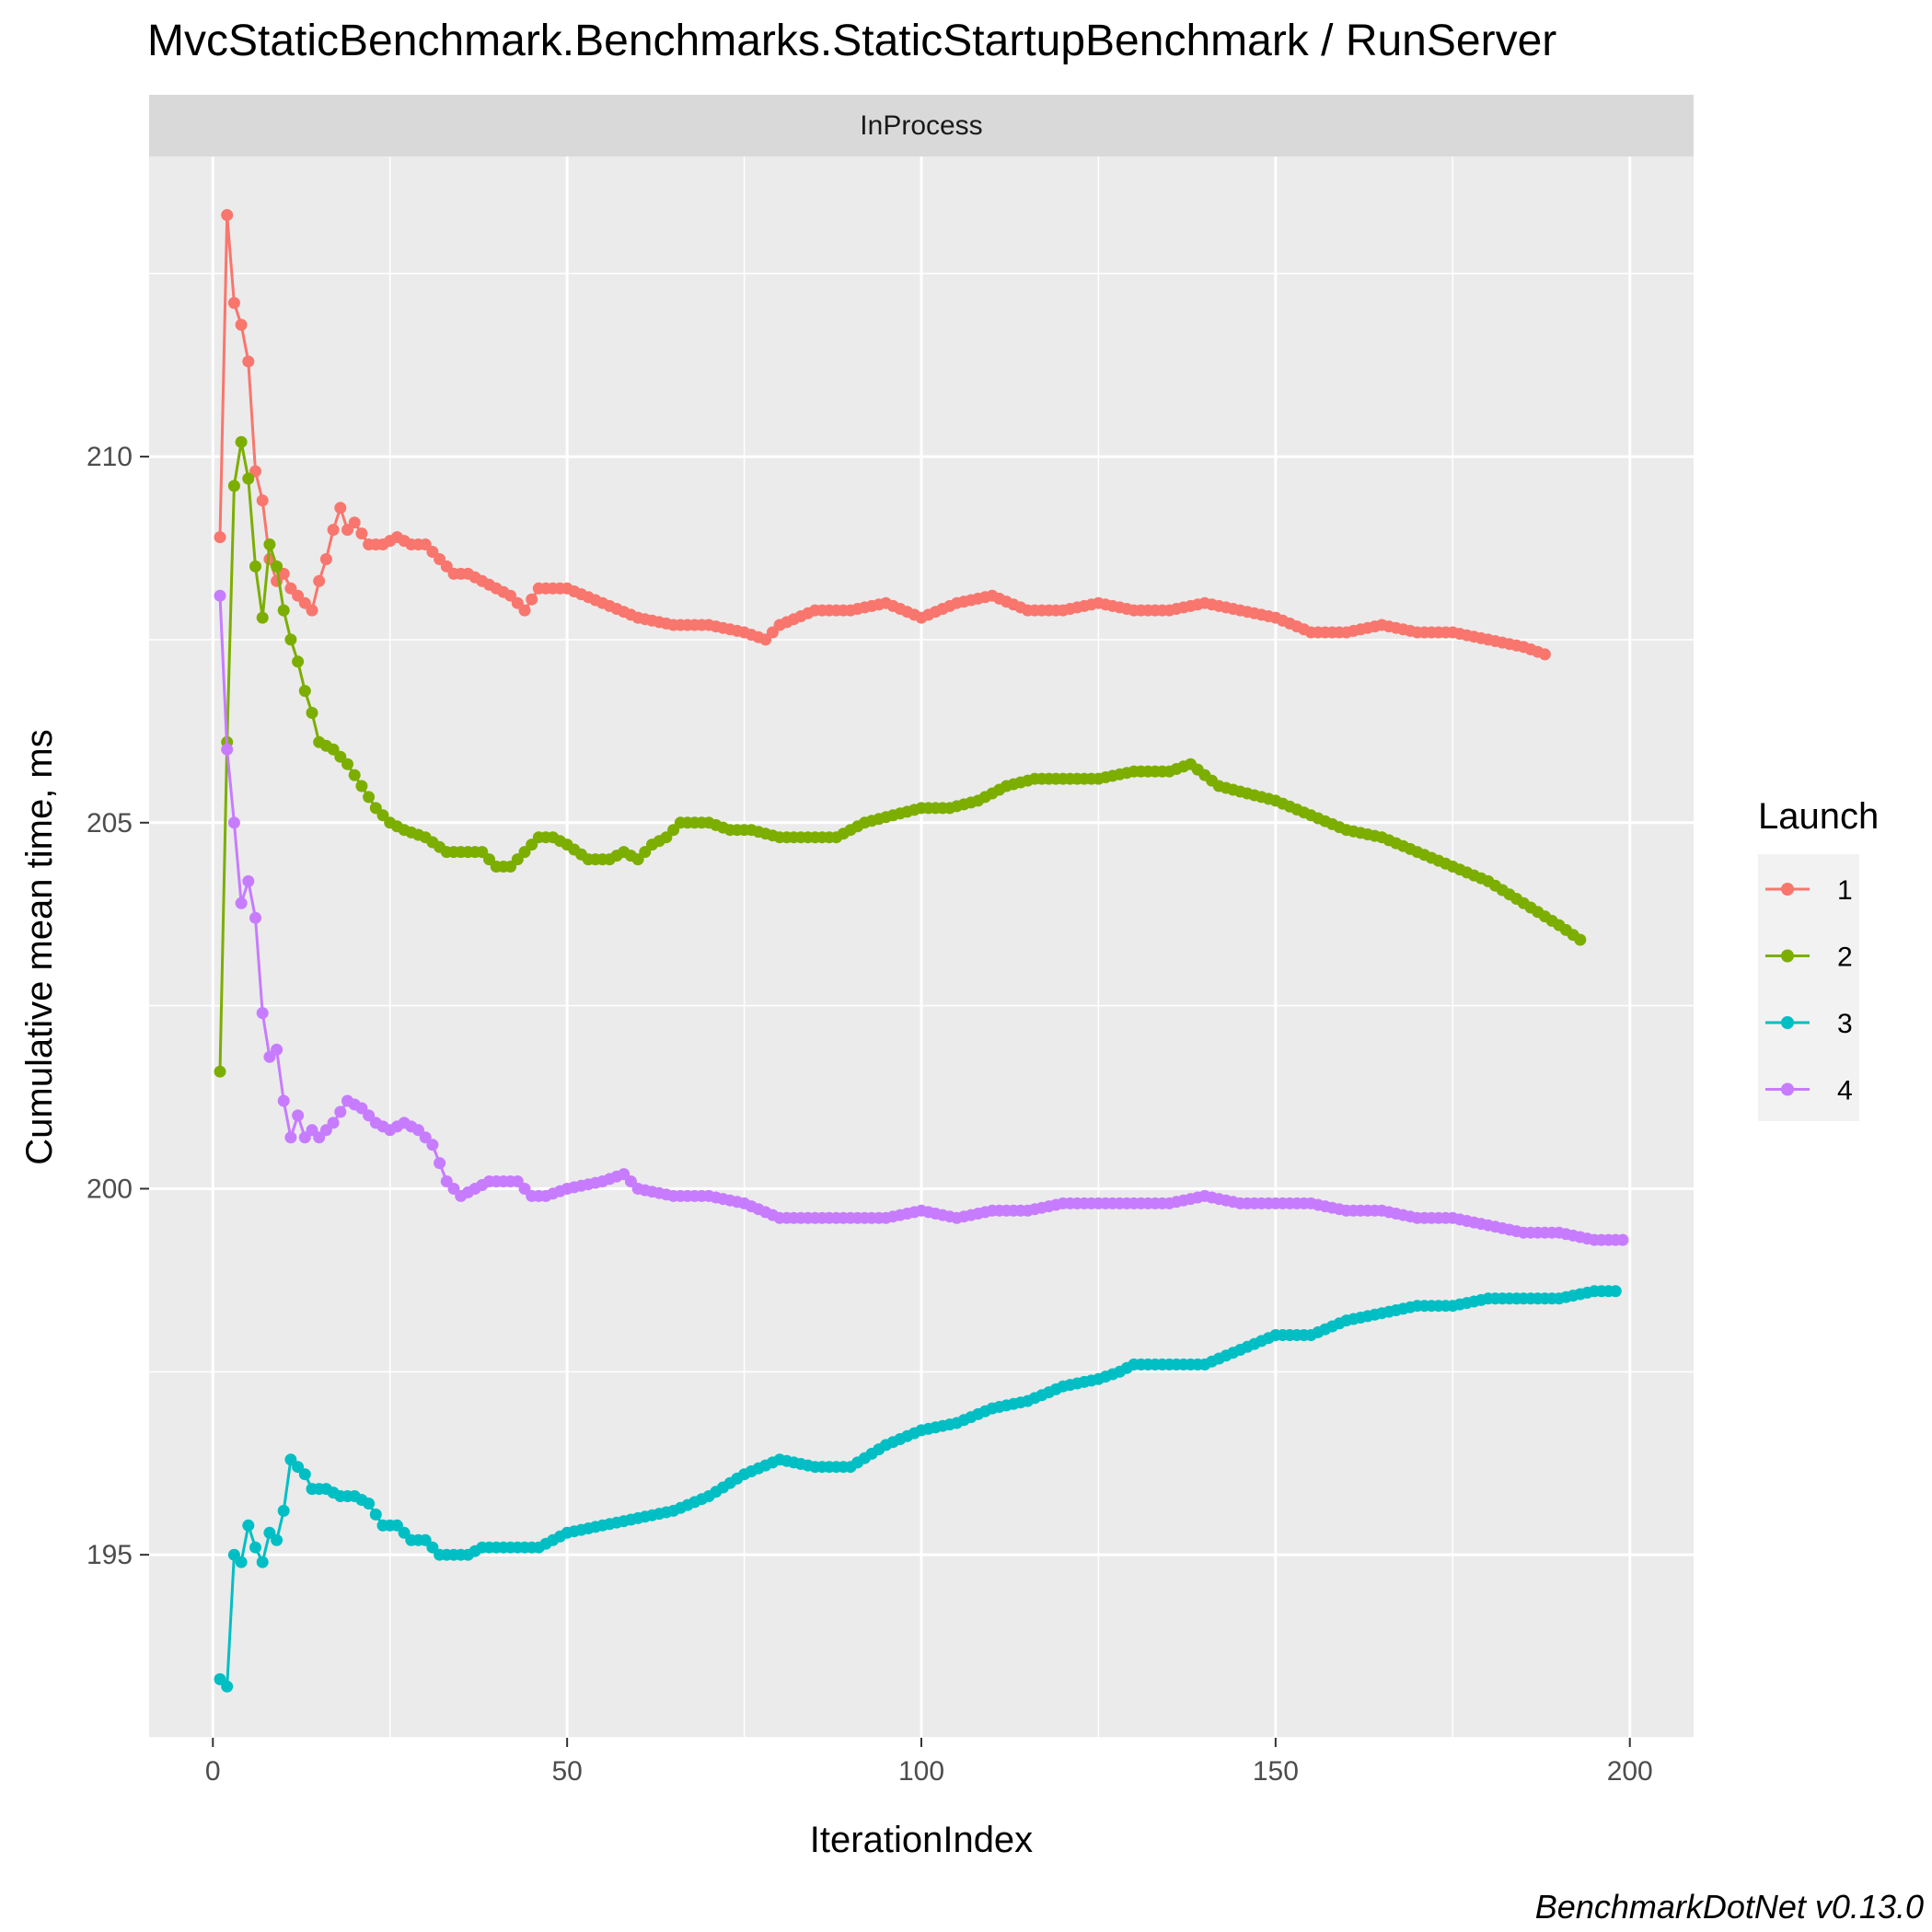 The width and height of the screenshot is (1932, 1932). Describe the element at coordinates (1845, 958) in the screenshot. I see `legend-label: 2` at that location.